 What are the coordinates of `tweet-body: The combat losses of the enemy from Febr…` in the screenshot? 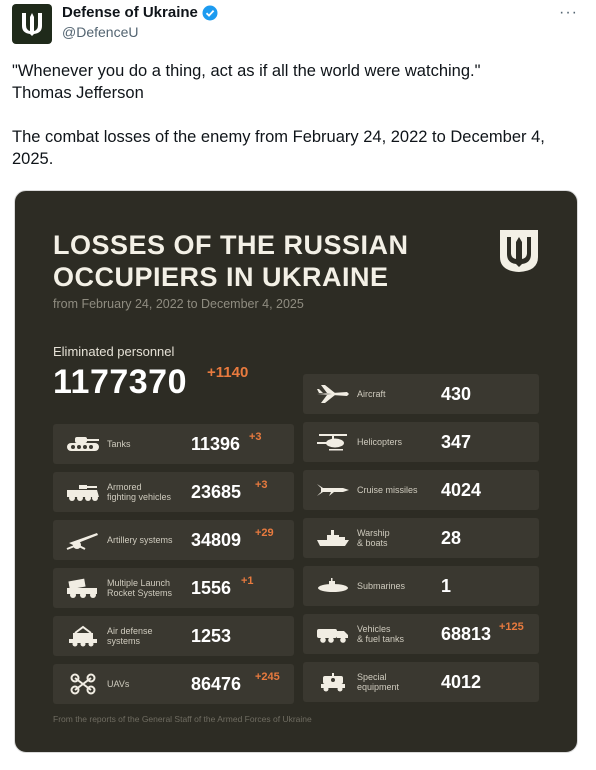 It's located at (278, 148).